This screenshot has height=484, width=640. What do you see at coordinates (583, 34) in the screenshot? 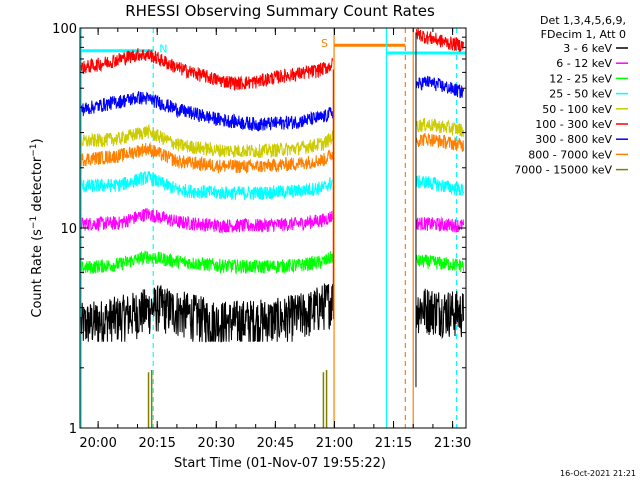
I see `legend-header-line: FDecim 1, Att 0` at bounding box center [583, 34].